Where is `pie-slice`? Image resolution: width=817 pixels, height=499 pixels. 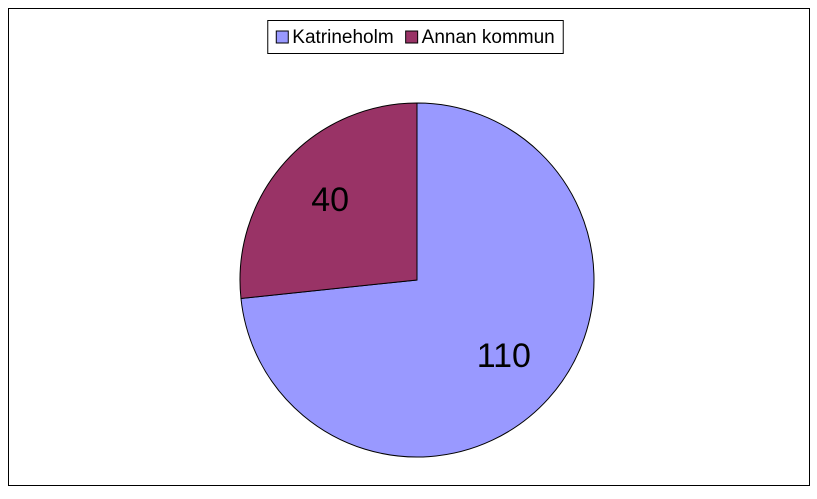
pie-slice is located at coordinates (328, 201).